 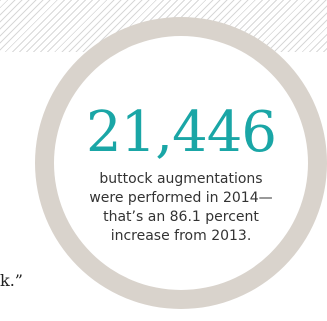 What do you see at coordinates (181, 179) in the screenshot?
I see `stat-caption-line-1: buttock augmentations` at bounding box center [181, 179].